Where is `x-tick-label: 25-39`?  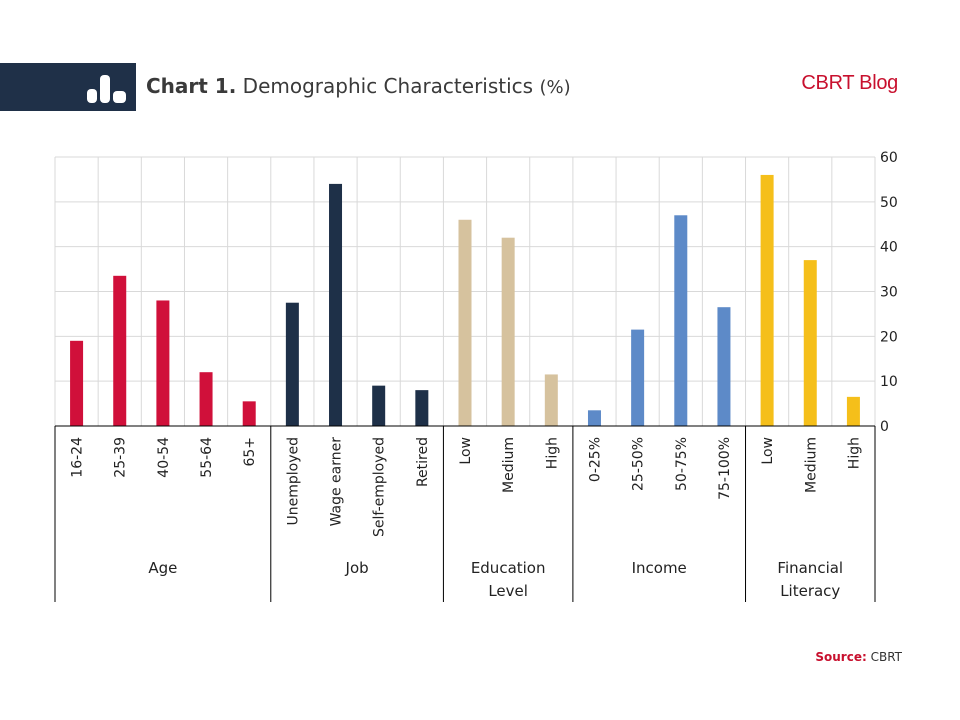
x-tick-label: 25-39 is located at coordinates (121, 457).